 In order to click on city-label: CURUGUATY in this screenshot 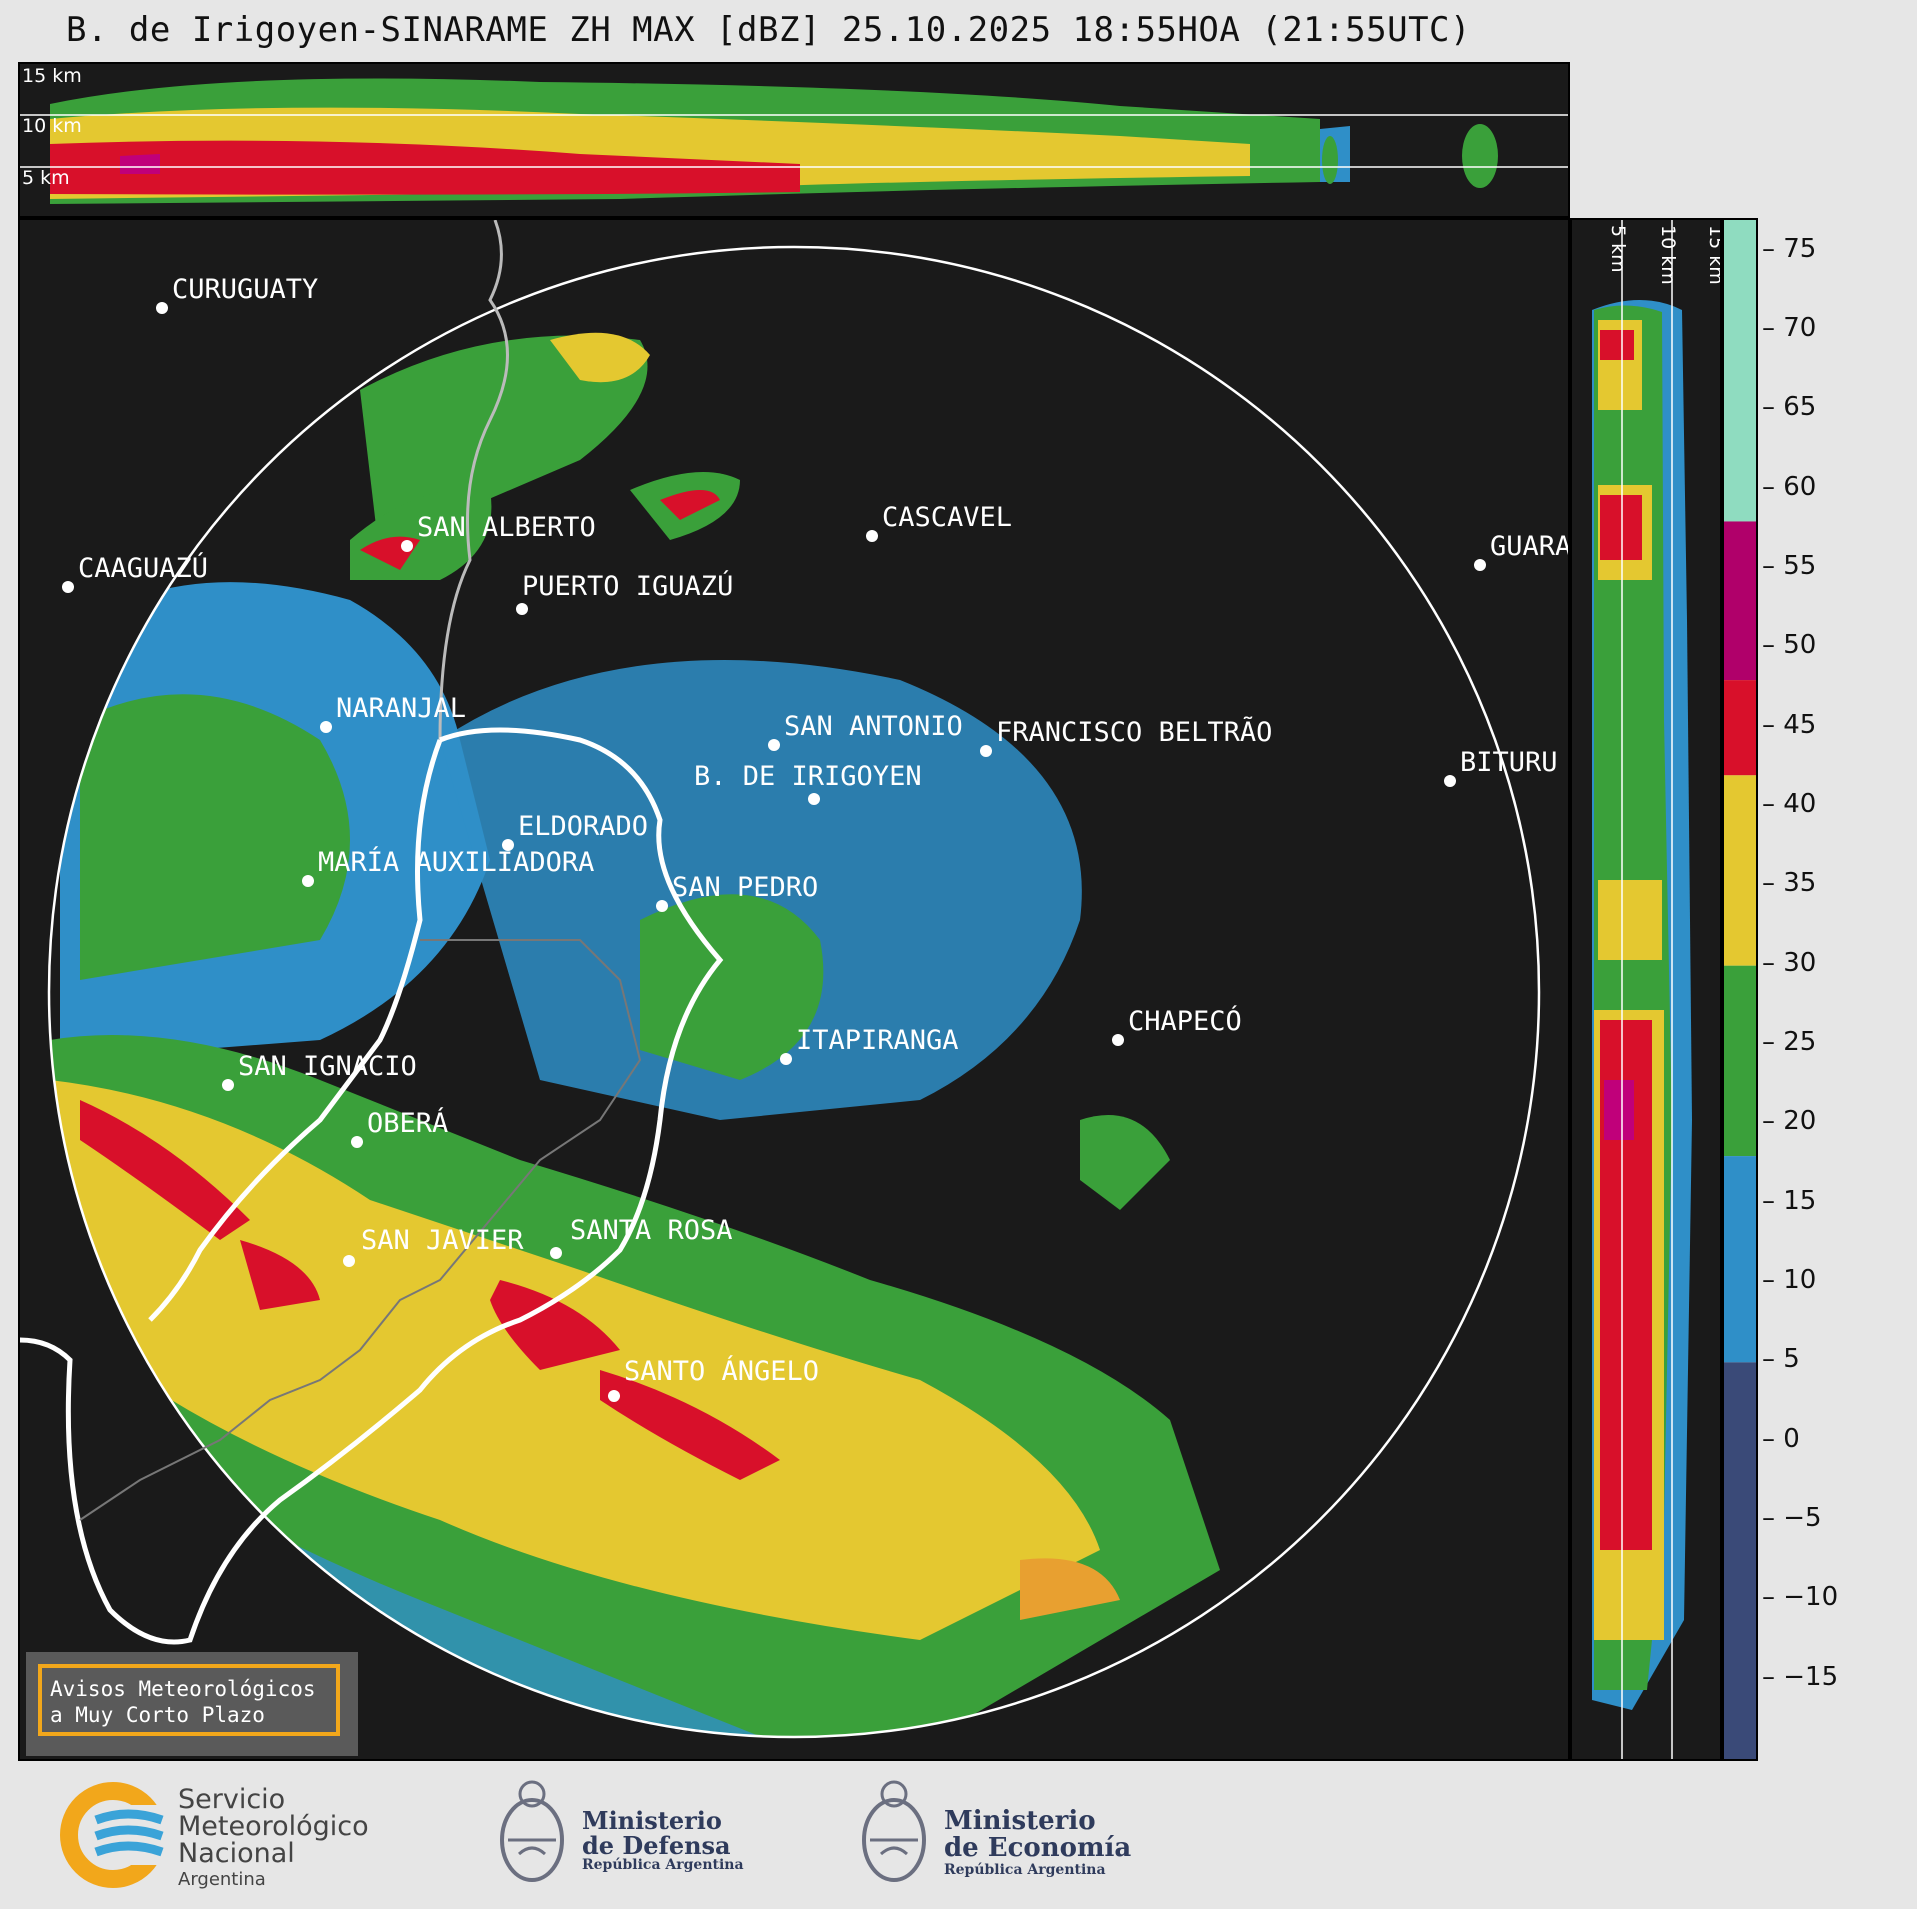, I will do `click(245, 289)`.